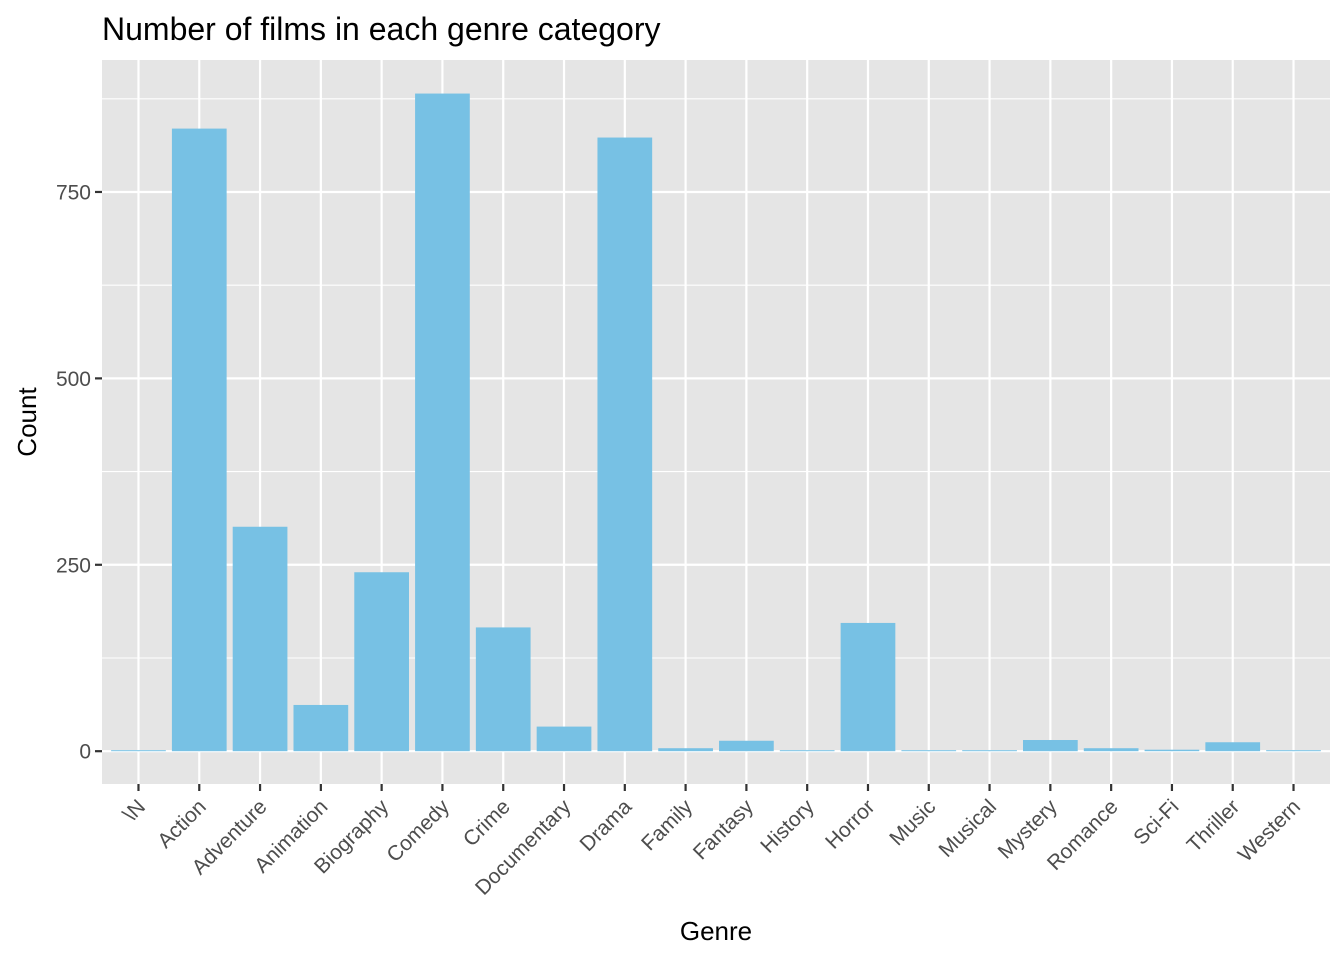 The image size is (1344, 960). Describe the element at coordinates (967, 828) in the screenshot. I see `x-tick-label: Musical` at that location.